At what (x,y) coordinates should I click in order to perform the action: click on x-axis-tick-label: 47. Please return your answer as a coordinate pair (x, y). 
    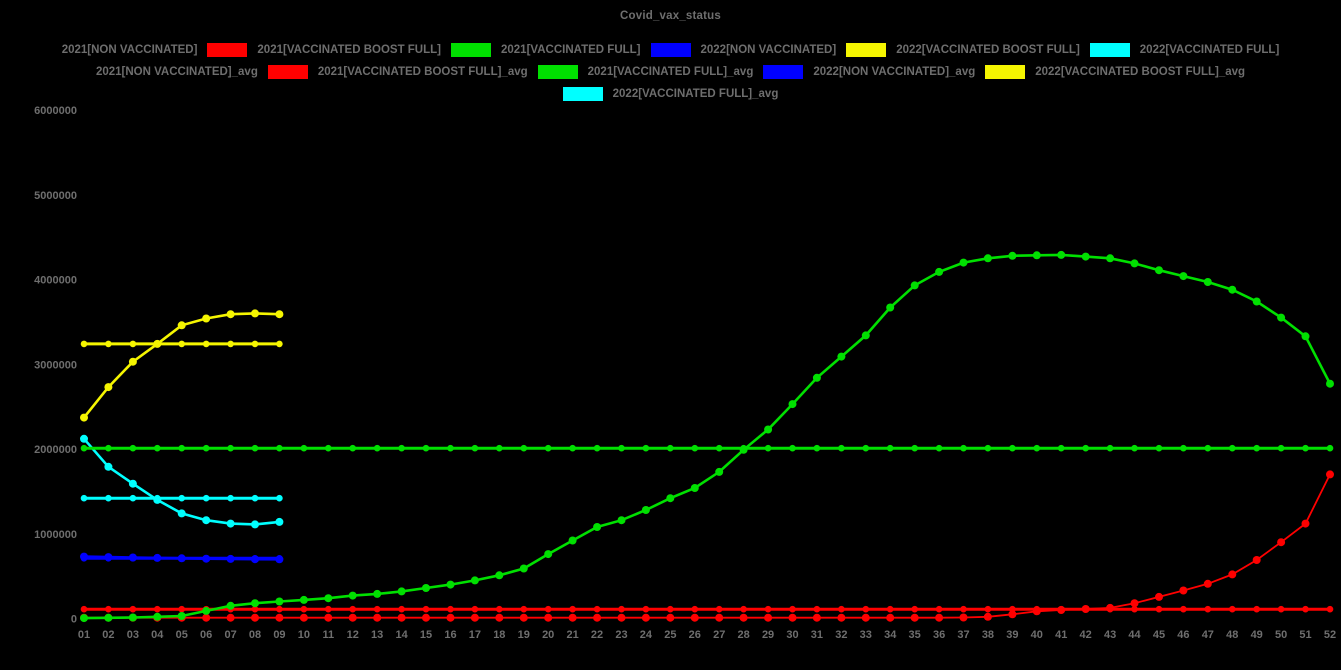
    Looking at the image, I should click on (1208, 635).